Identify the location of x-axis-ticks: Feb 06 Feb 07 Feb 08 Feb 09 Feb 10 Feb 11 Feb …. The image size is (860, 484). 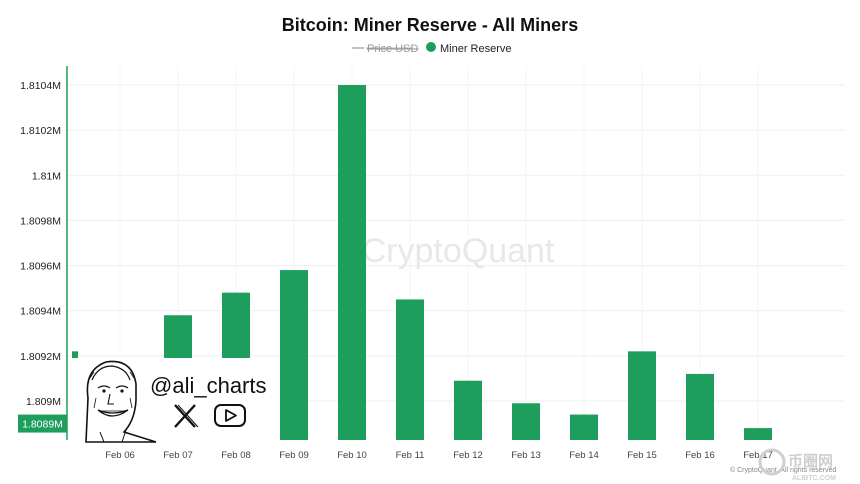
(439, 455).